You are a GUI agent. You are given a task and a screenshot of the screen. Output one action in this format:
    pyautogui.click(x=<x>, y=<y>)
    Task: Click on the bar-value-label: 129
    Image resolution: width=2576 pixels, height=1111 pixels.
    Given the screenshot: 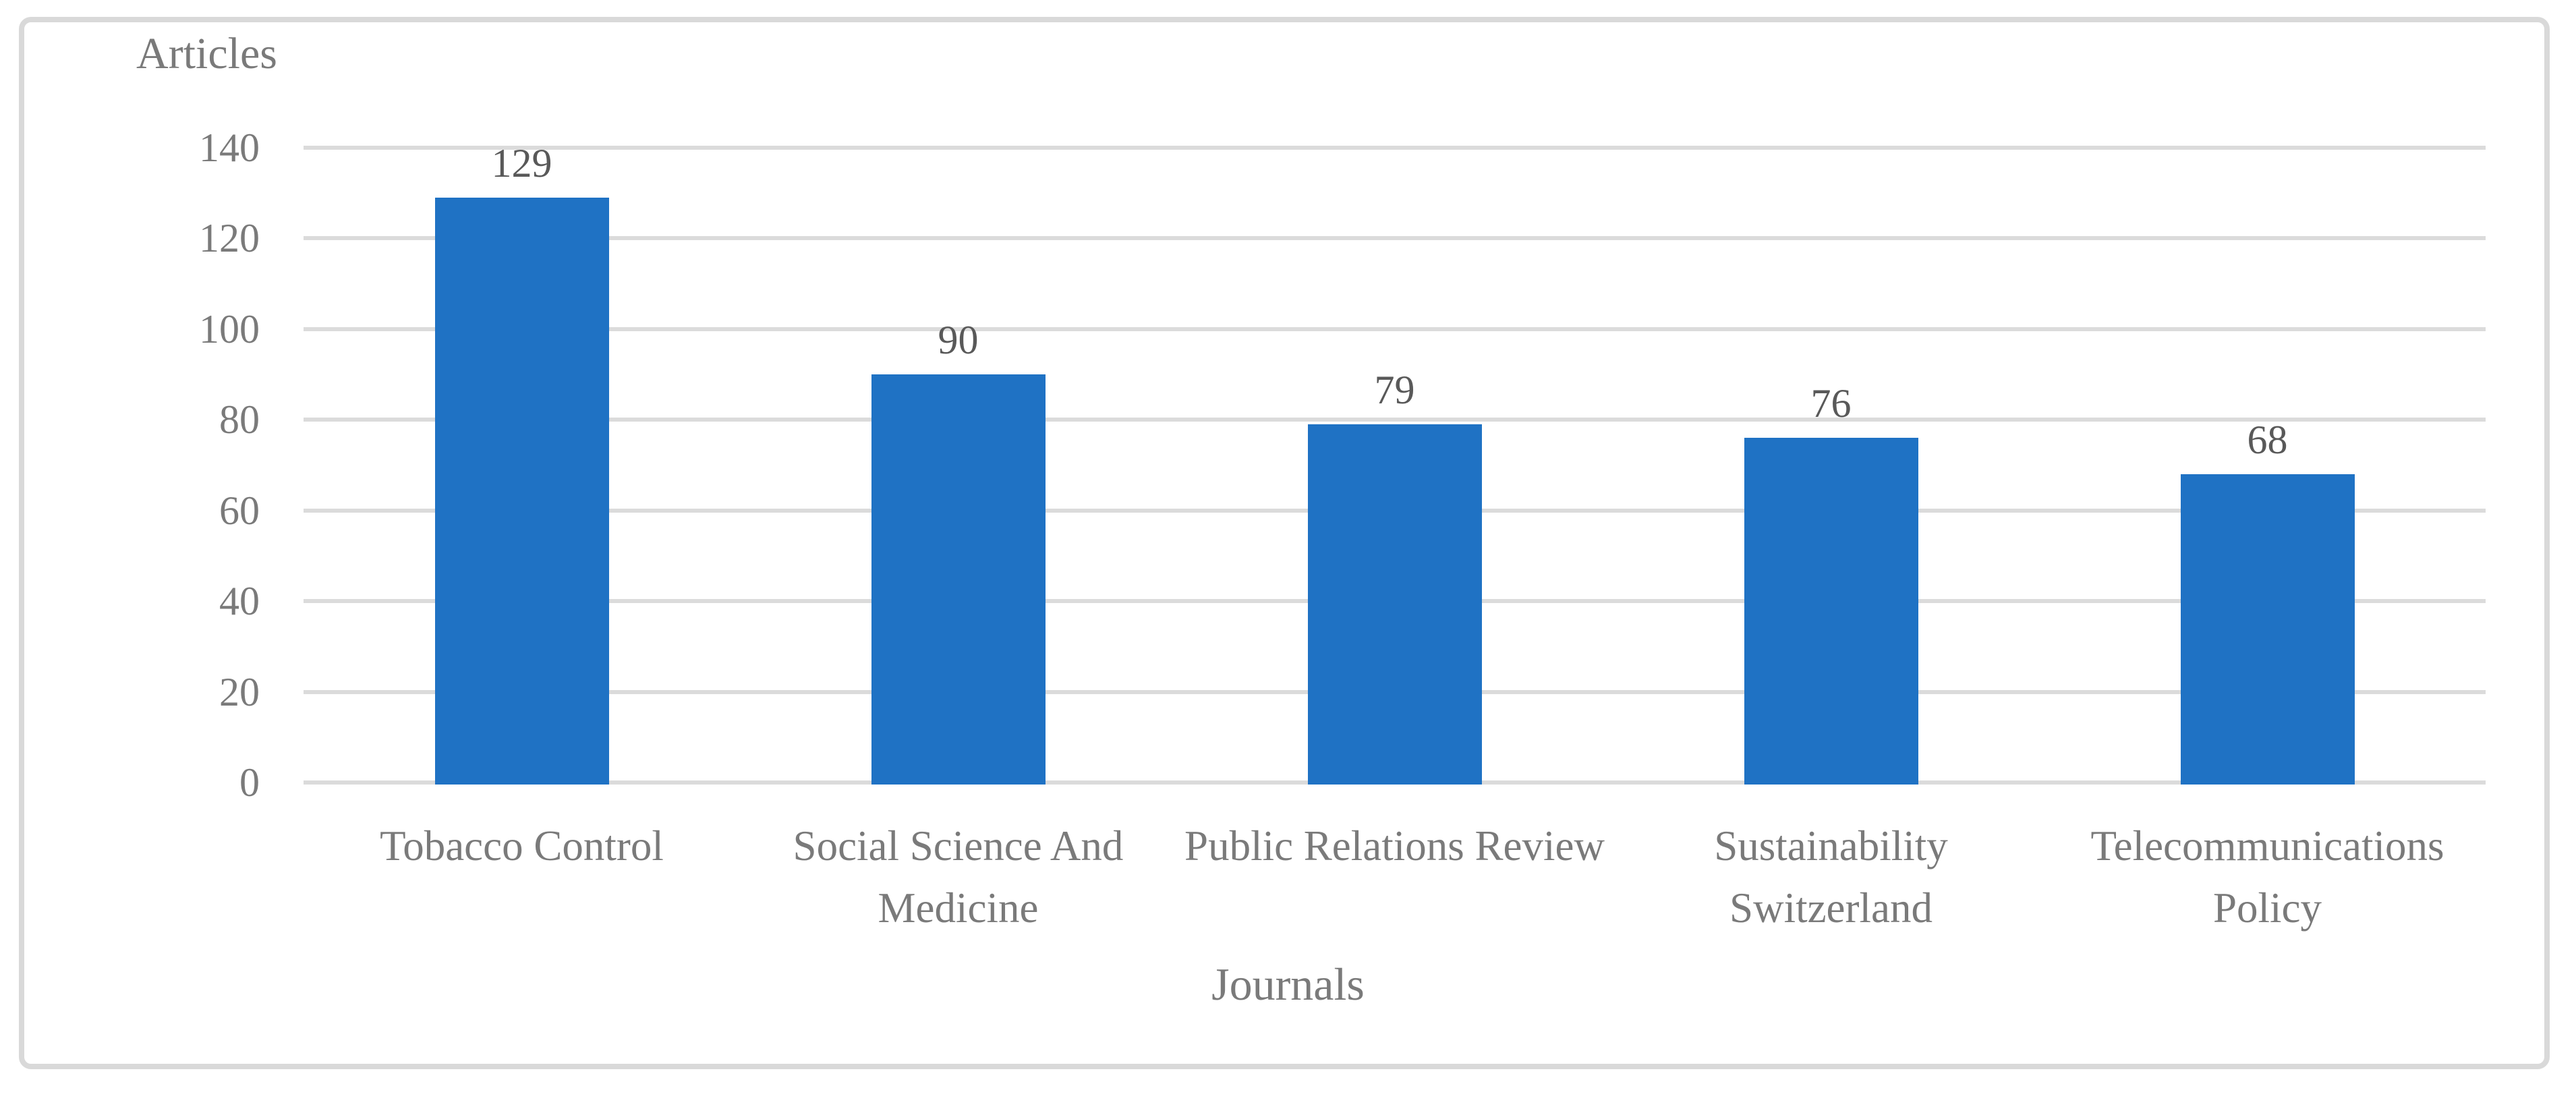 What is the action you would take?
    pyautogui.click(x=521, y=163)
    